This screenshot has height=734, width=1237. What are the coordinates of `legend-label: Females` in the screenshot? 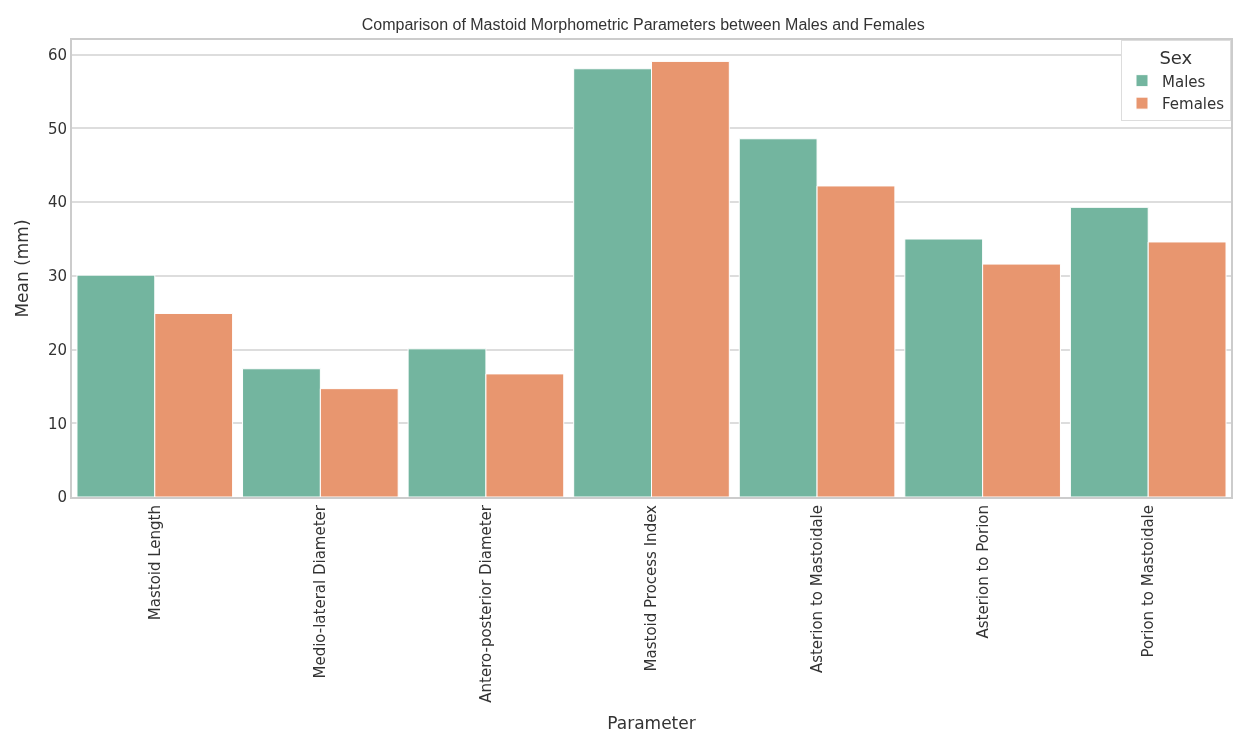 It's located at (1193, 104).